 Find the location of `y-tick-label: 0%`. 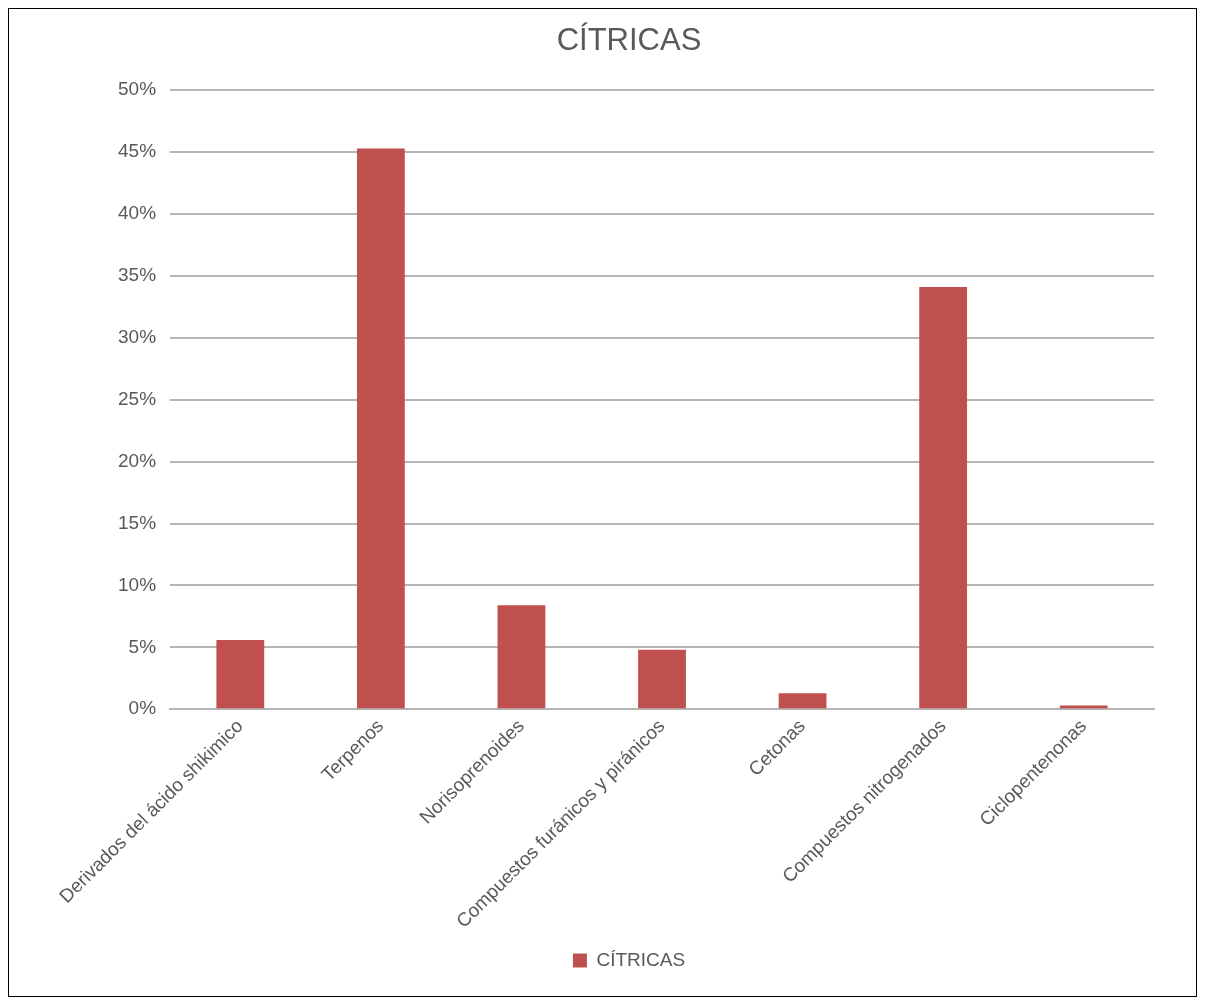

y-tick-label: 0% is located at coordinates (142, 708).